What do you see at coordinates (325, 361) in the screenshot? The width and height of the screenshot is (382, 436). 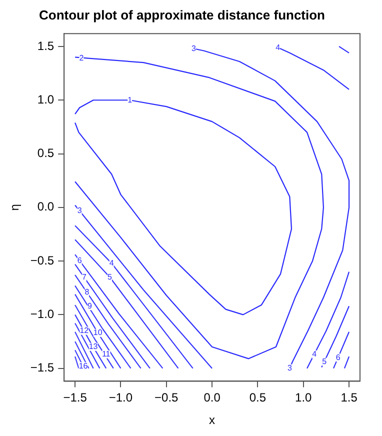 I see `annotation: 5` at bounding box center [325, 361].